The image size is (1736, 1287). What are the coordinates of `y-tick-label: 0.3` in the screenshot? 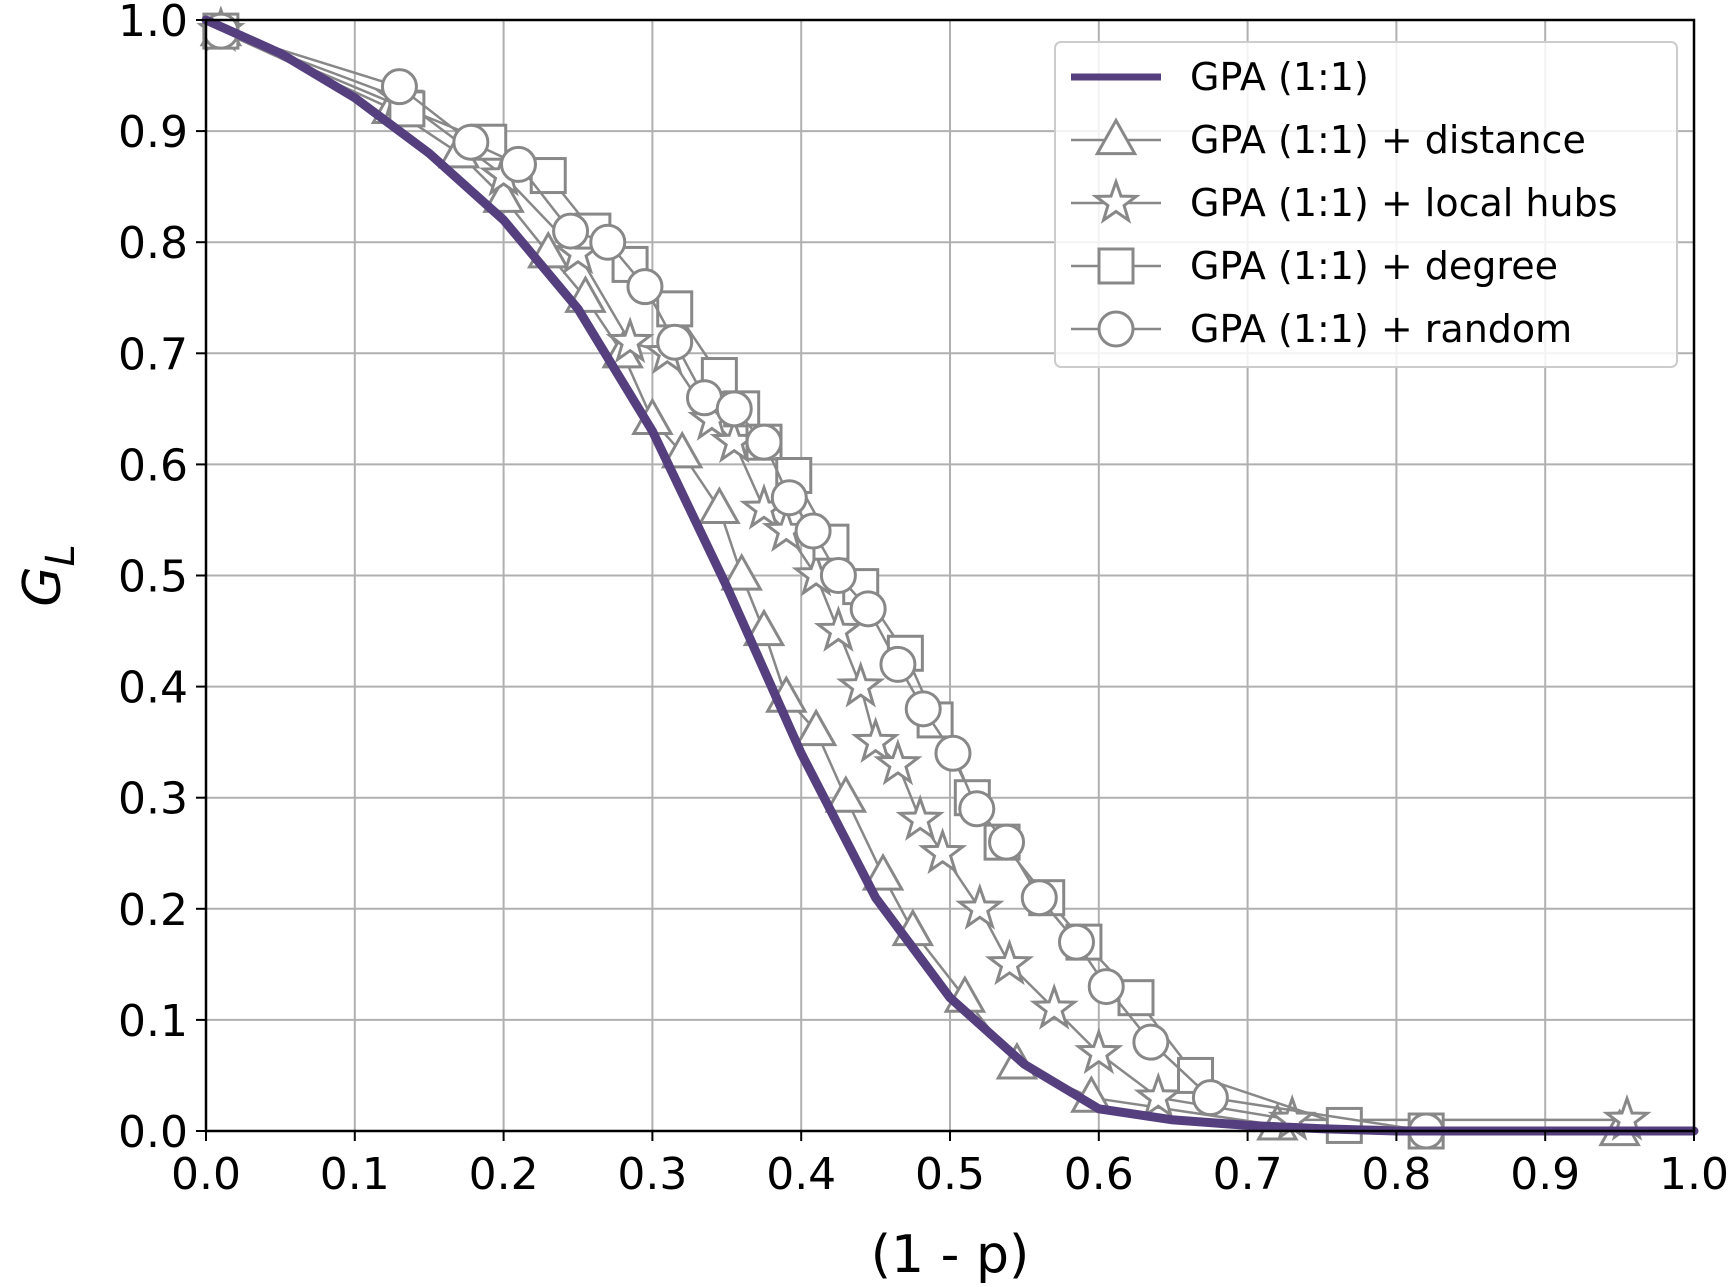 It's located at (153, 799).